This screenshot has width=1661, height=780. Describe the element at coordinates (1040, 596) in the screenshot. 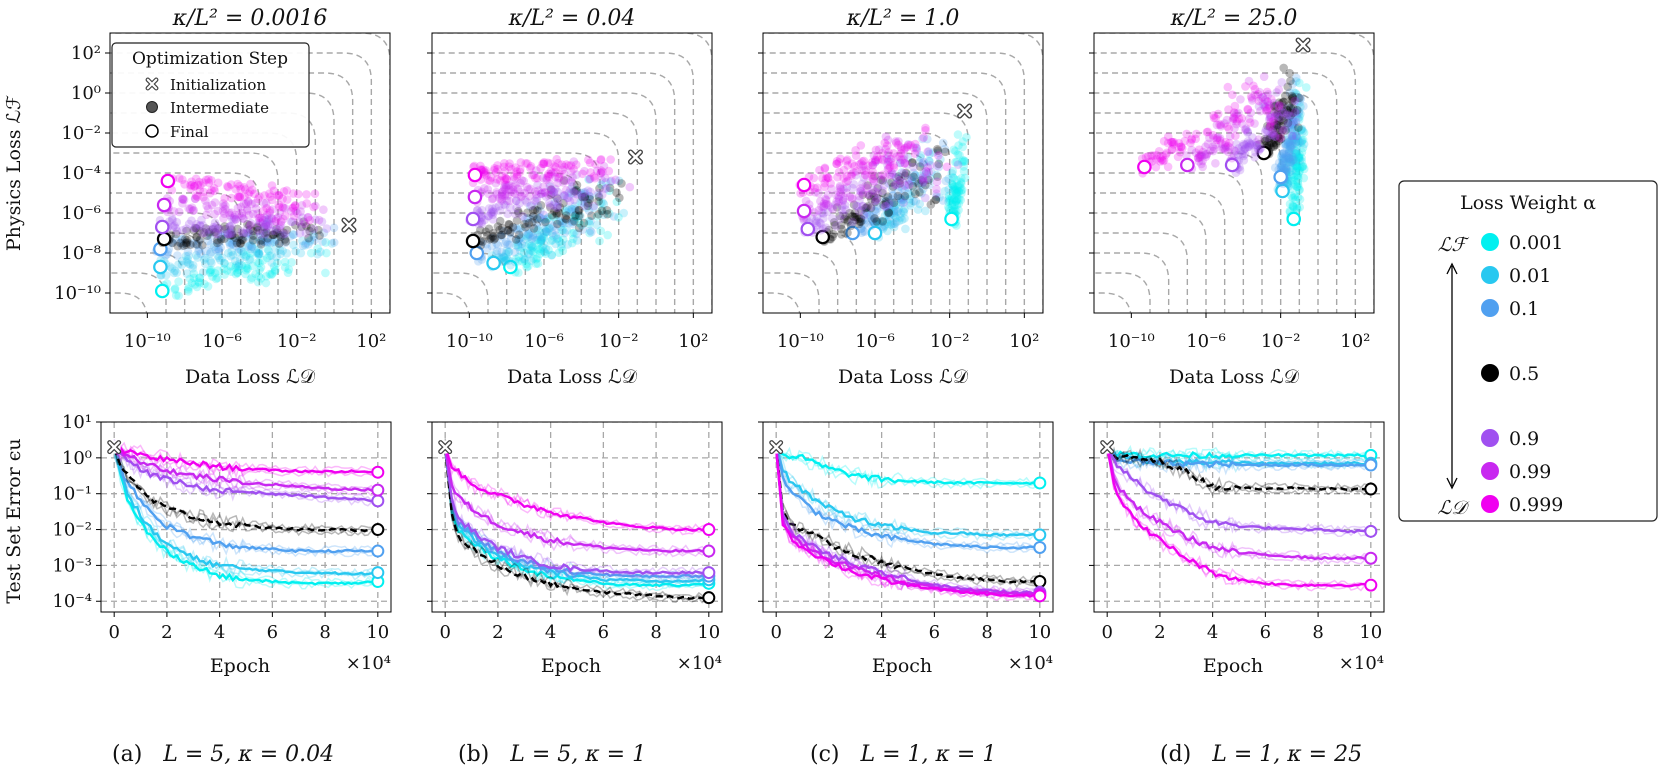

I see `final-marker-0.999` at that location.